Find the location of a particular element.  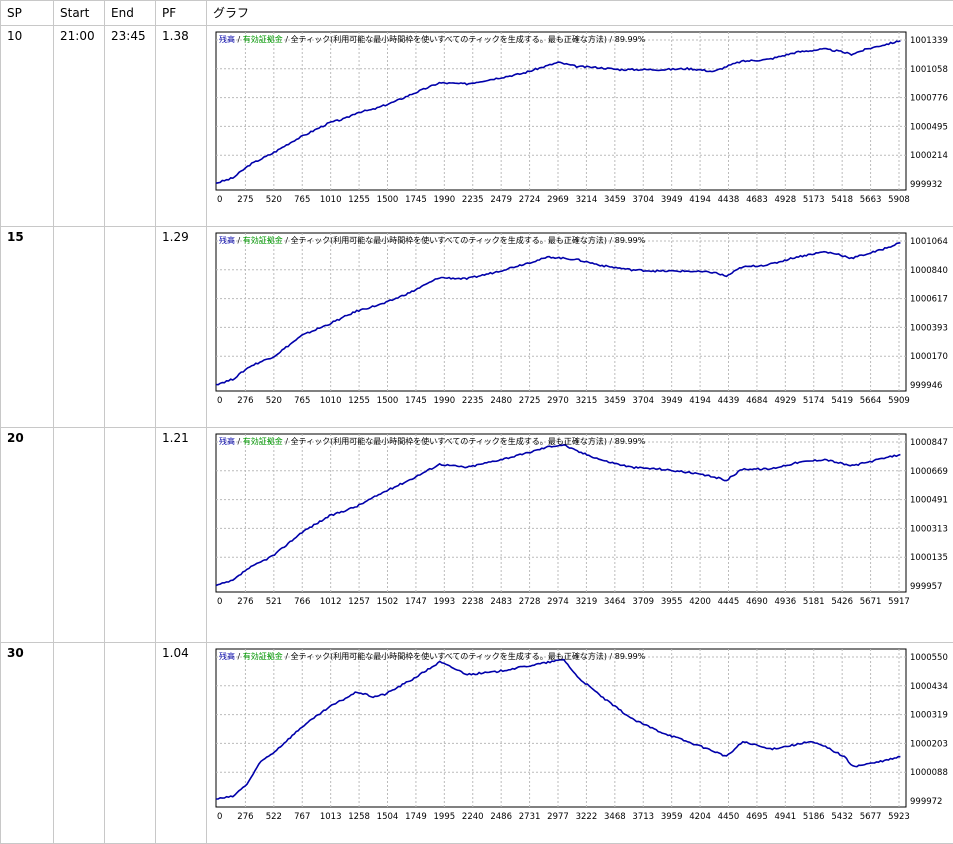

y-tick-label: 1000170 is located at coordinates (929, 357).